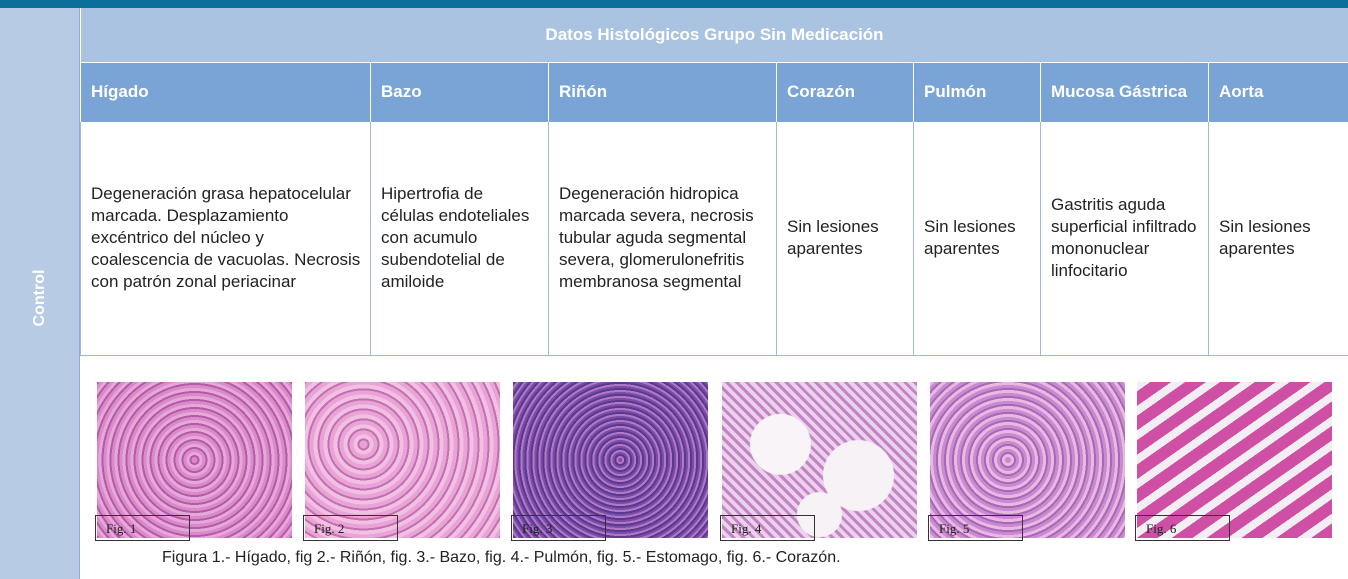  I want to click on column-header: Hígado, so click(225, 92).